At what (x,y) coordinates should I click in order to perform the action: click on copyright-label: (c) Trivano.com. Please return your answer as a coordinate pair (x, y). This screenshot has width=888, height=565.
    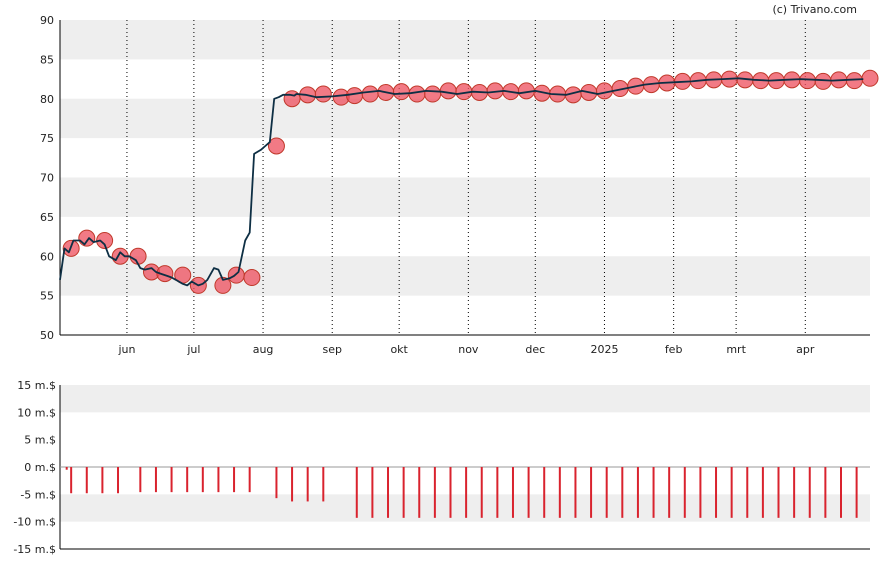
    Looking at the image, I should click on (814, 9).